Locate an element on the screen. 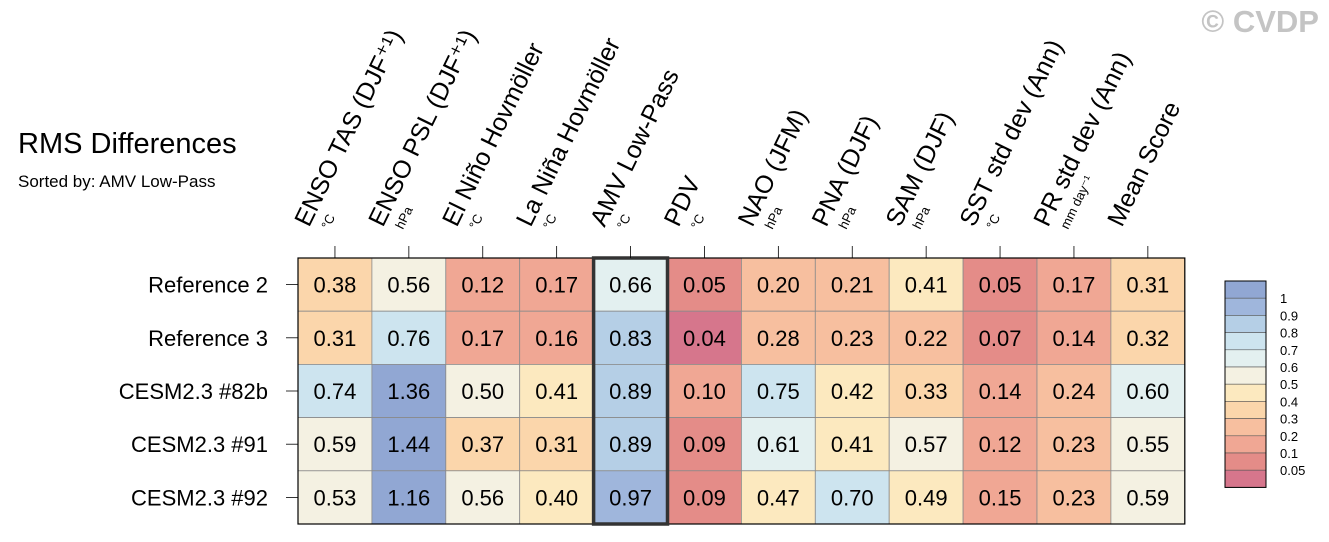 The image size is (1329, 542). cell-value-label: 0.53 is located at coordinates (335, 497).